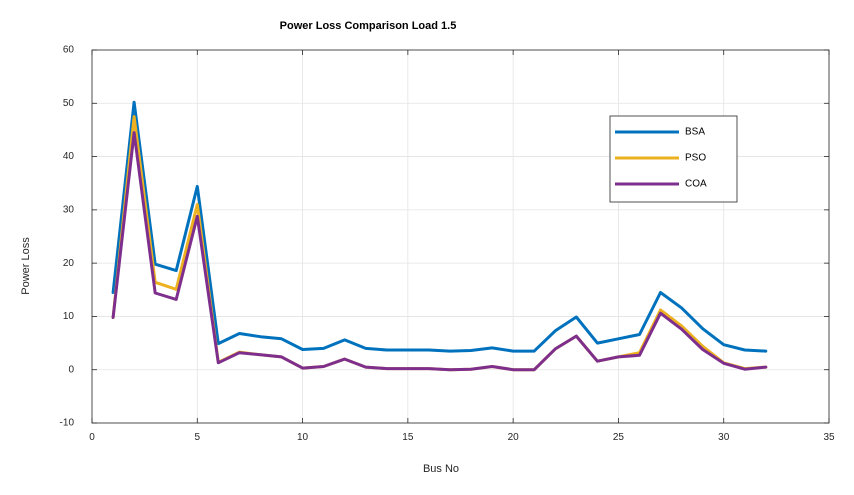  I want to click on y-tick-label: 20, so click(69, 263).